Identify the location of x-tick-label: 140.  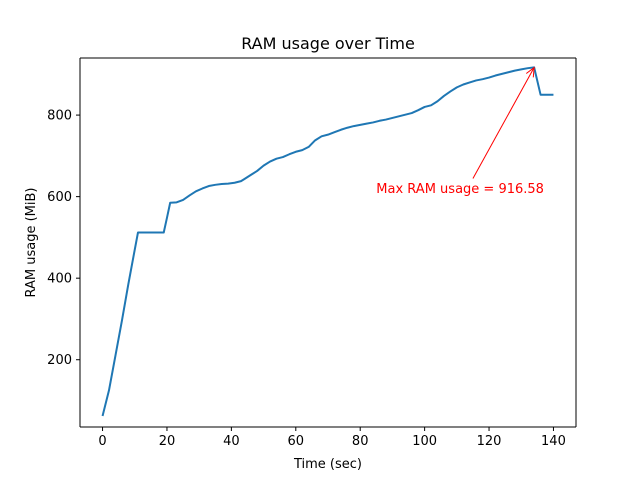
(553, 441).